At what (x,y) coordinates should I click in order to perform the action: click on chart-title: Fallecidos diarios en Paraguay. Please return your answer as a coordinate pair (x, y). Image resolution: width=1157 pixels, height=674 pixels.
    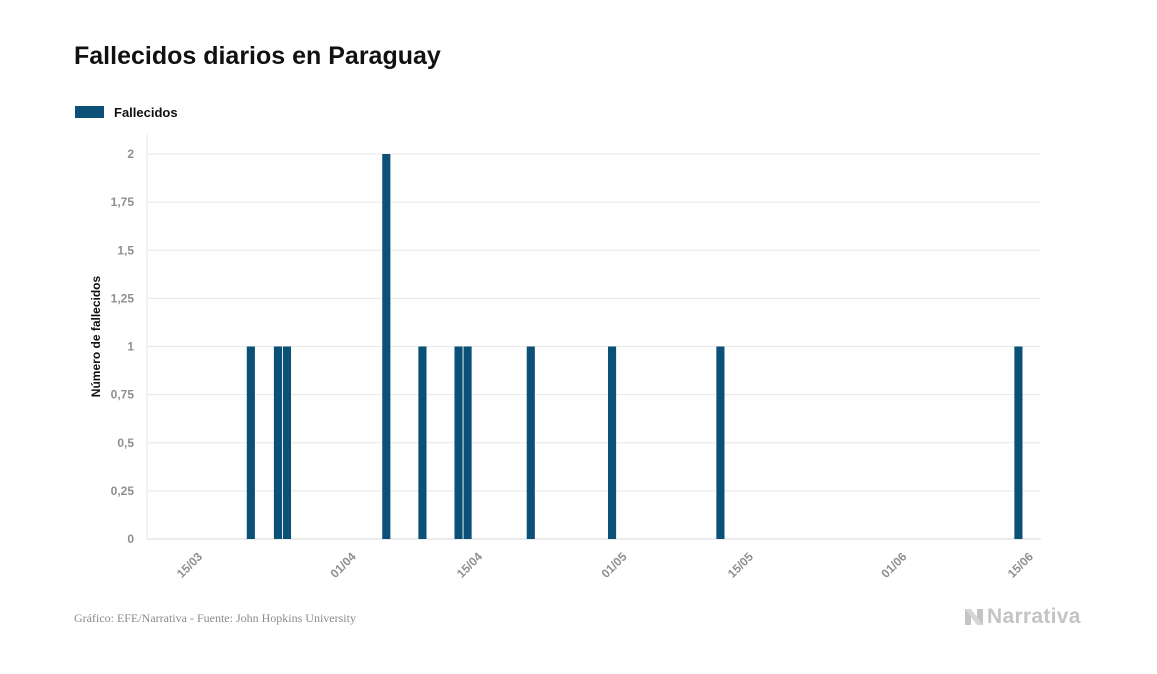
    Looking at the image, I should click on (257, 56).